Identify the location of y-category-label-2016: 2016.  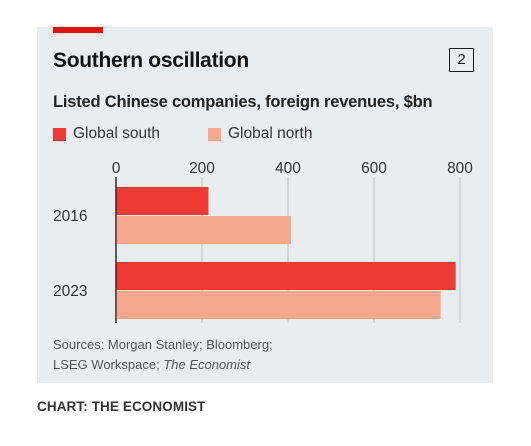
(70, 216).